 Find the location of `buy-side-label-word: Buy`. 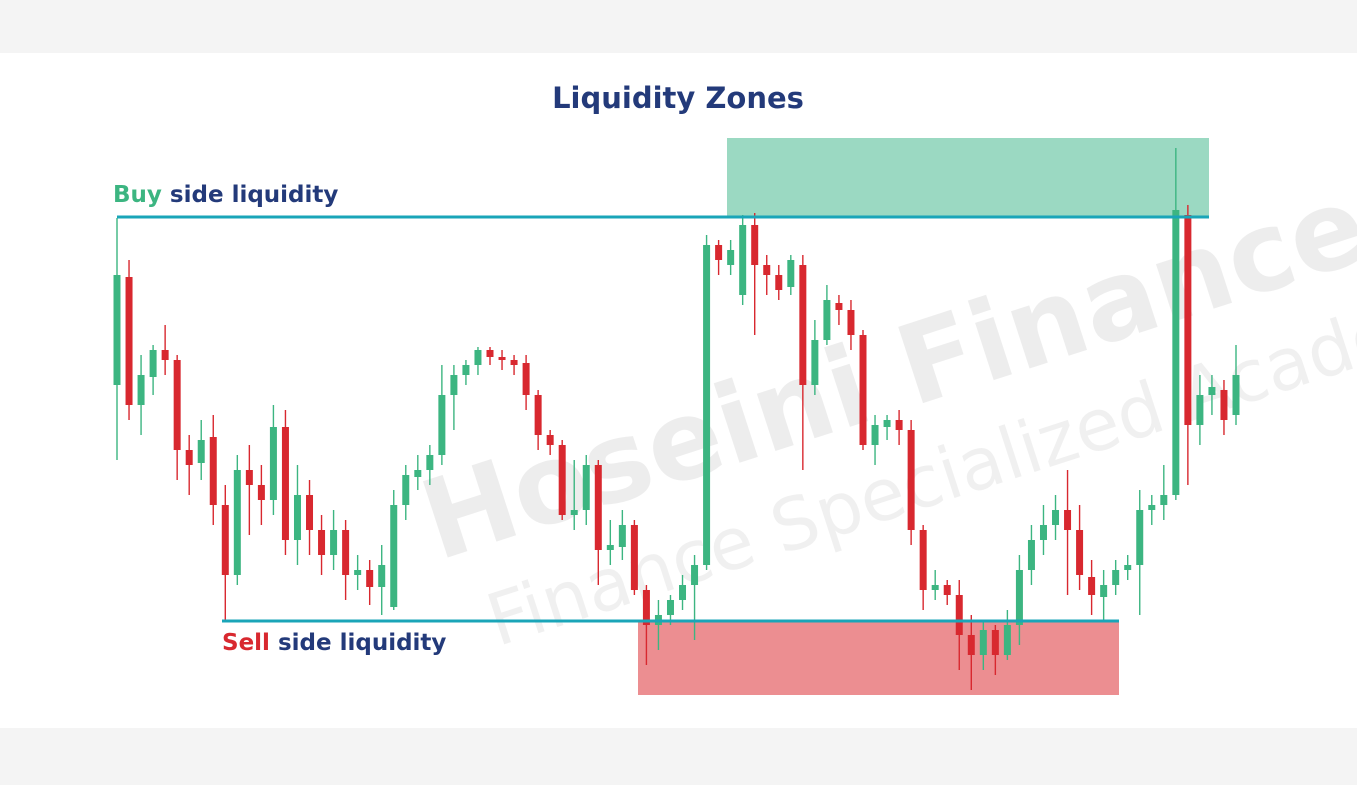

buy-side-label-word: Buy is located at coordinates (137, 195).